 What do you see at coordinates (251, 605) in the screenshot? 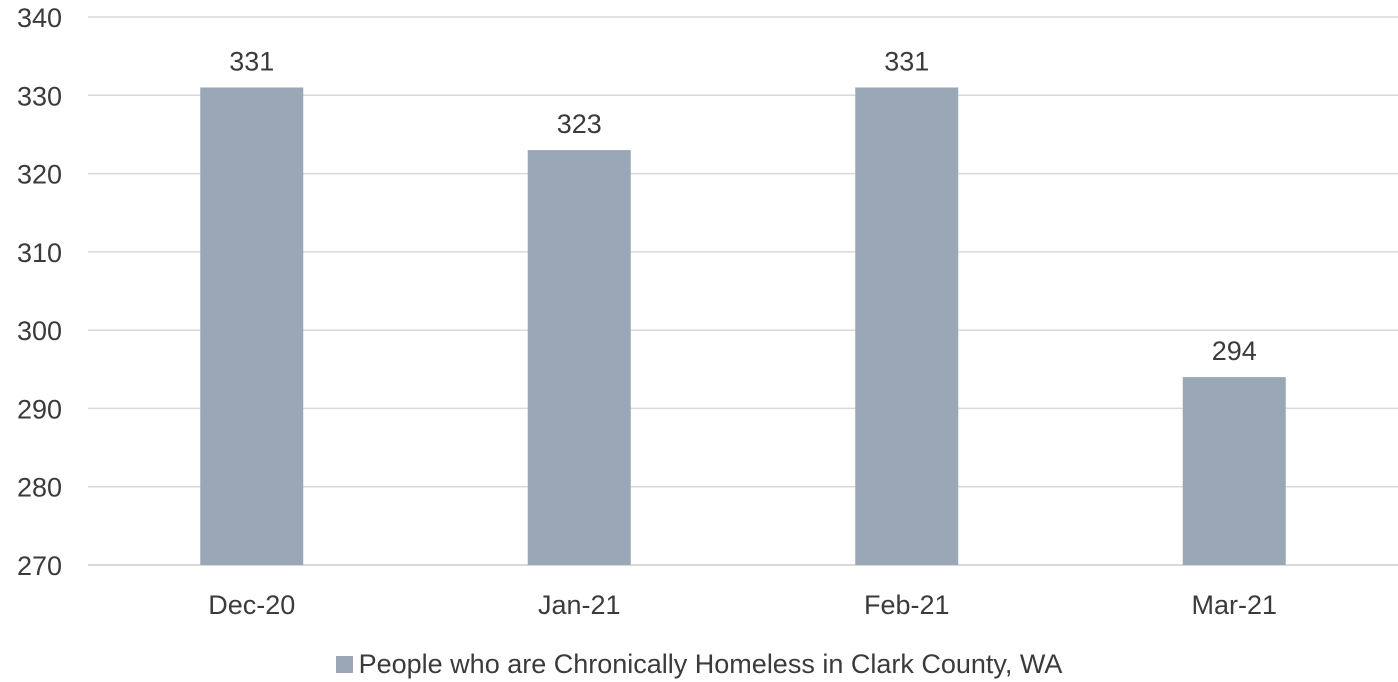
I see `x-tick-label: Dec-20` at bounding box center [251, 605].